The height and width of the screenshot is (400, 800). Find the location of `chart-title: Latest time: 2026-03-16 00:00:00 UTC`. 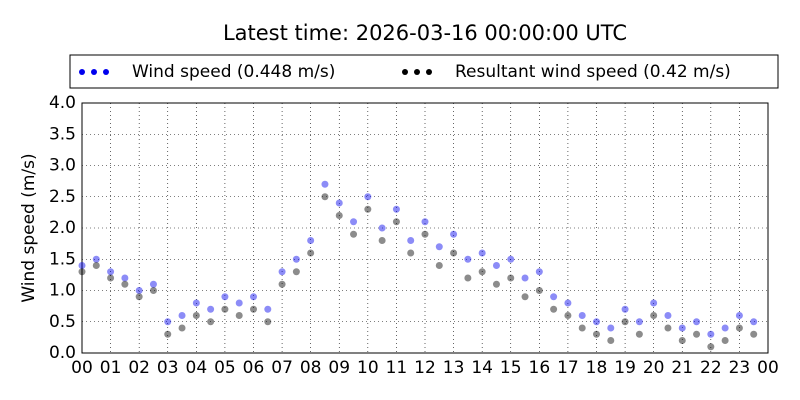

chart-title: Latest time: 2026-03-16 00:00:00 UTC is located at coordinates (425, 33).